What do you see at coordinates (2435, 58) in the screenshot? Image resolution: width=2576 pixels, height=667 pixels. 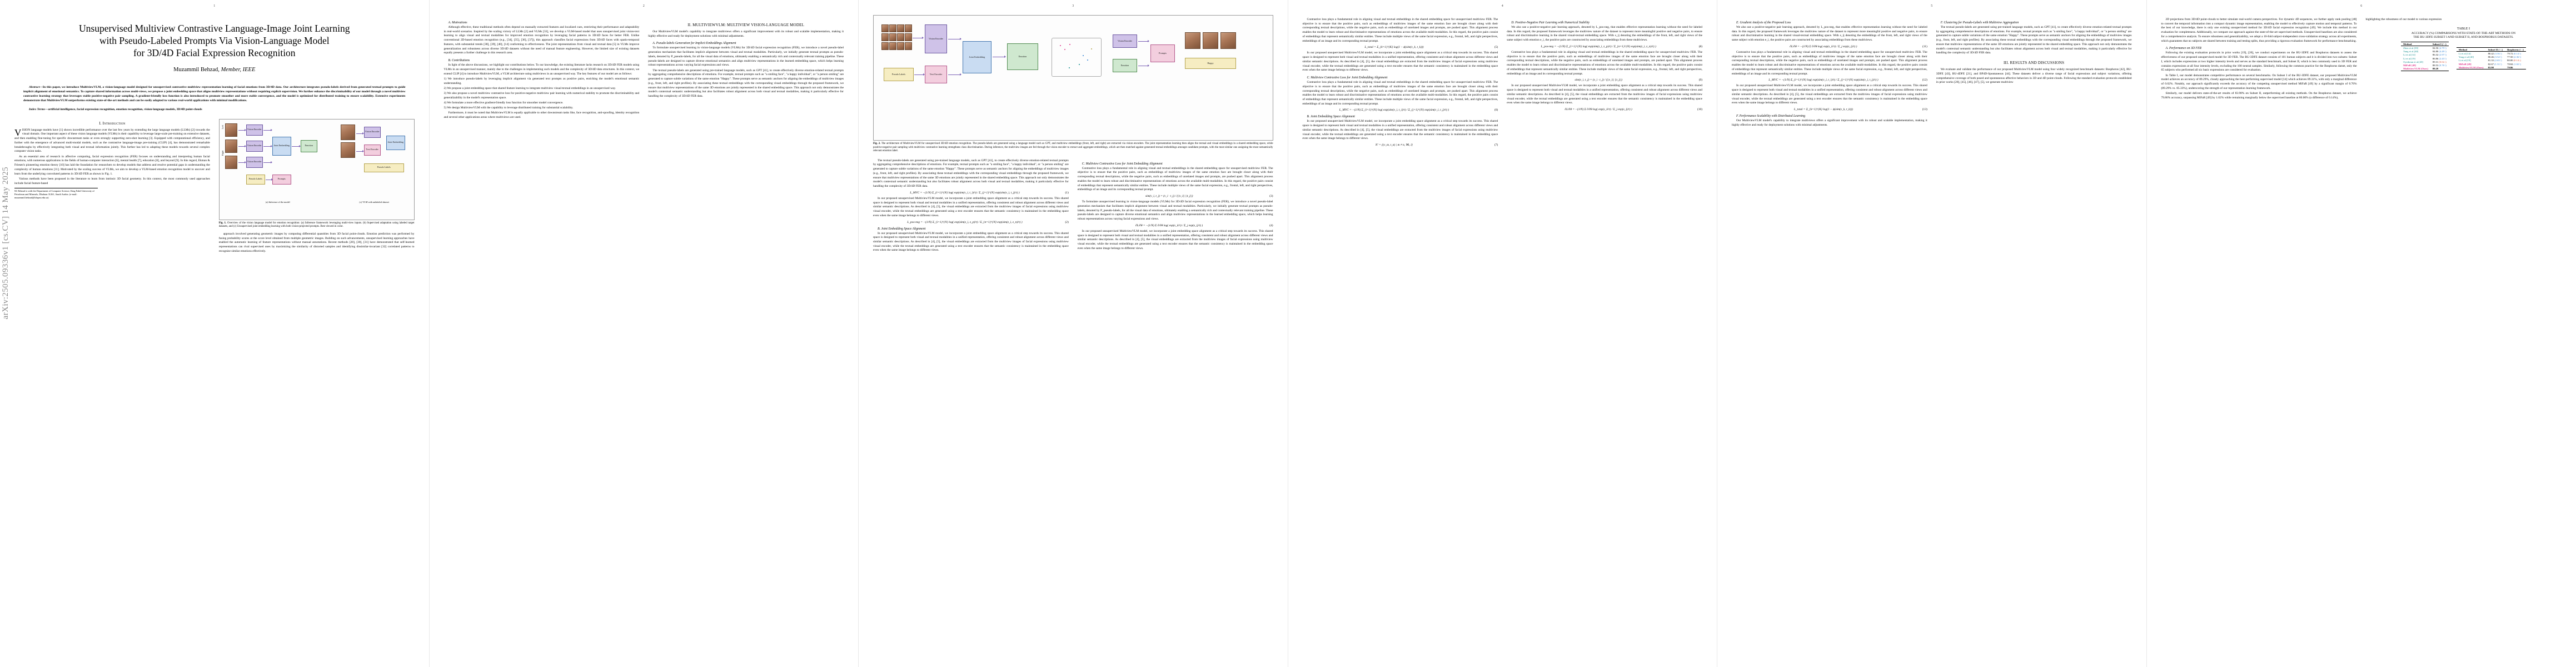 I see `cell-number: 86.86` at bounding box center [2435, 58].